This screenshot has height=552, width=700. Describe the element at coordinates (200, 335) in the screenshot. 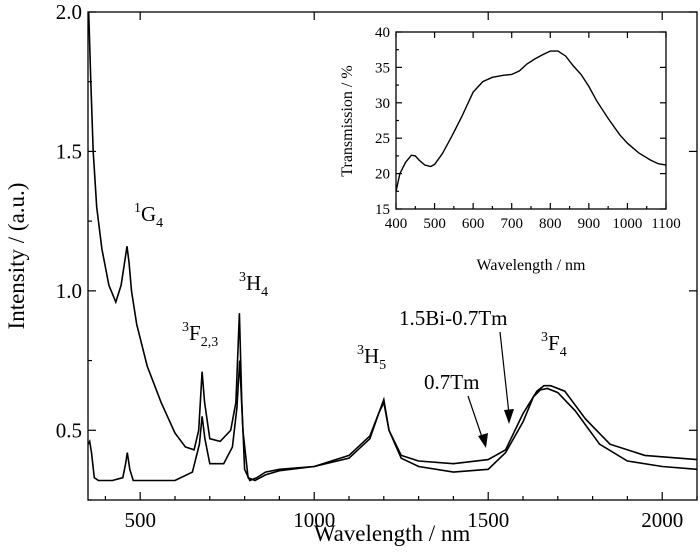

I see `peak-label-3F23: 3F2,3` at that location.